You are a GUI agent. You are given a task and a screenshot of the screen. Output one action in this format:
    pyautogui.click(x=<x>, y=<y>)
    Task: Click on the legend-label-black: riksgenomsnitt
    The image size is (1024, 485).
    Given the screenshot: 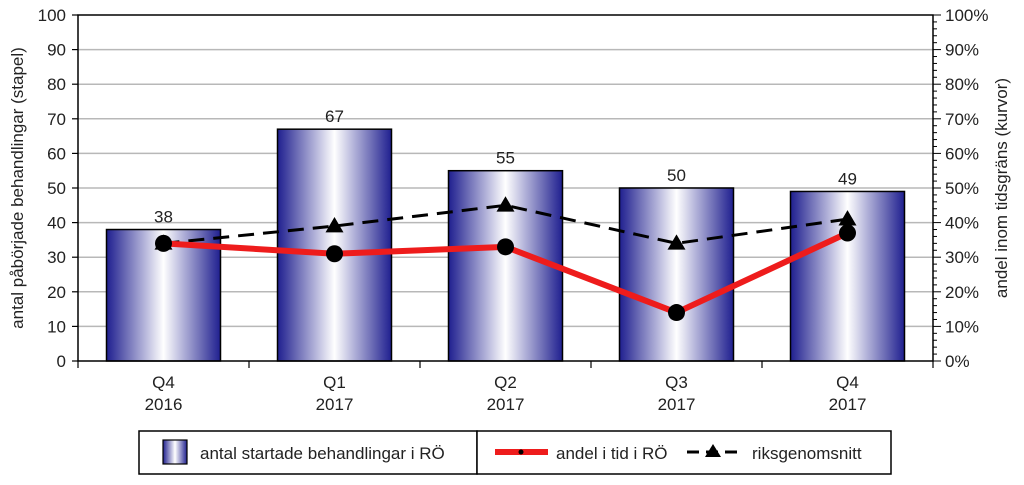 What is the action you would take?
    pyautogui.click(x=807, y=453)
    